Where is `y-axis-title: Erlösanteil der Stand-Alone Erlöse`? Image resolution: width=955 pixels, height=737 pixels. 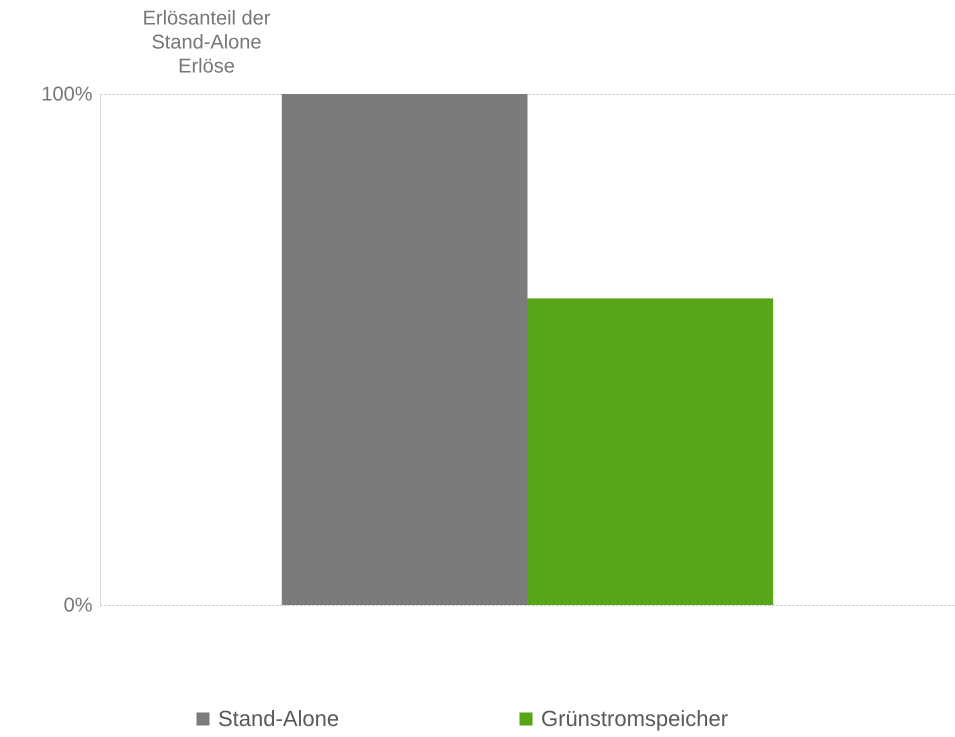
y-axis-title: Erlösanteil der Stand-Alone Erlöse is located at coordinates (206, 43).